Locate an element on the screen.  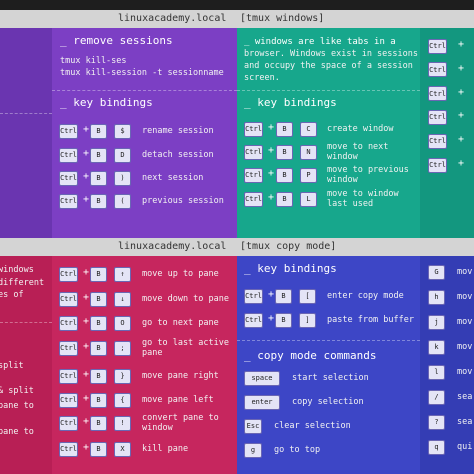
key: g is located at coordinates (253, 450).